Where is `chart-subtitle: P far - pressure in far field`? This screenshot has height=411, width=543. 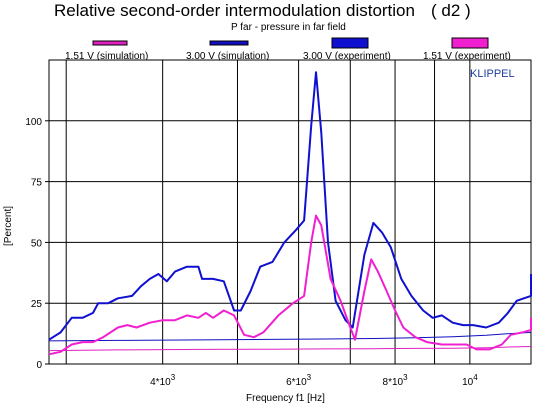
chart-subtitle: P far - pressure in far field is located at coordinates (288, 27).